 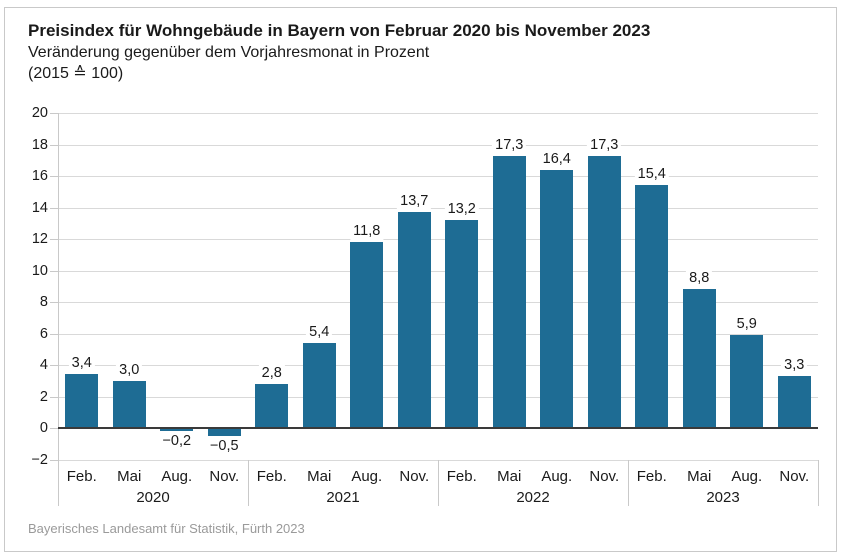 What do you see at coordinates (319, 332) in the screenshot?
I see `bar-value-label: 5,4` at bounding box center [319, 332].